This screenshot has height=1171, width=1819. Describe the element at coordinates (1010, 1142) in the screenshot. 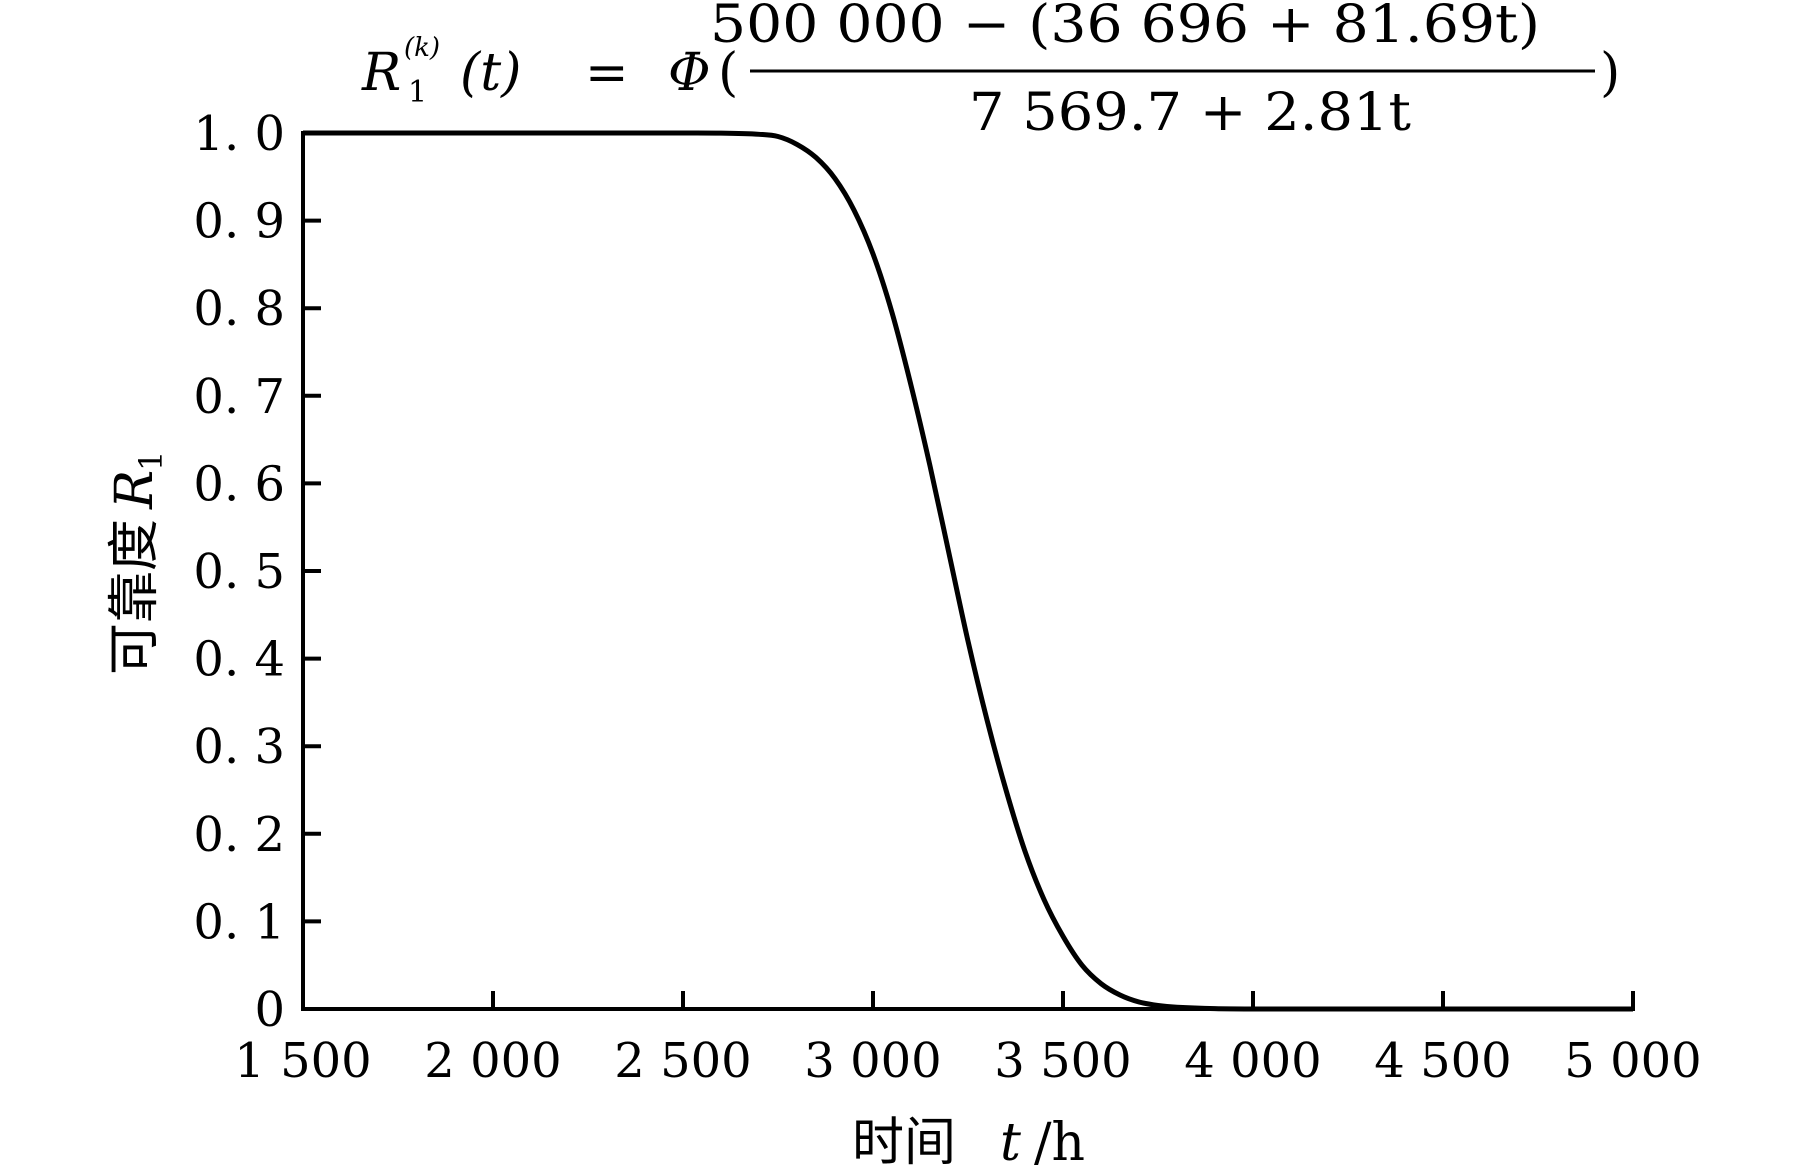

I see `x-axis-label-variable: t` at that location.